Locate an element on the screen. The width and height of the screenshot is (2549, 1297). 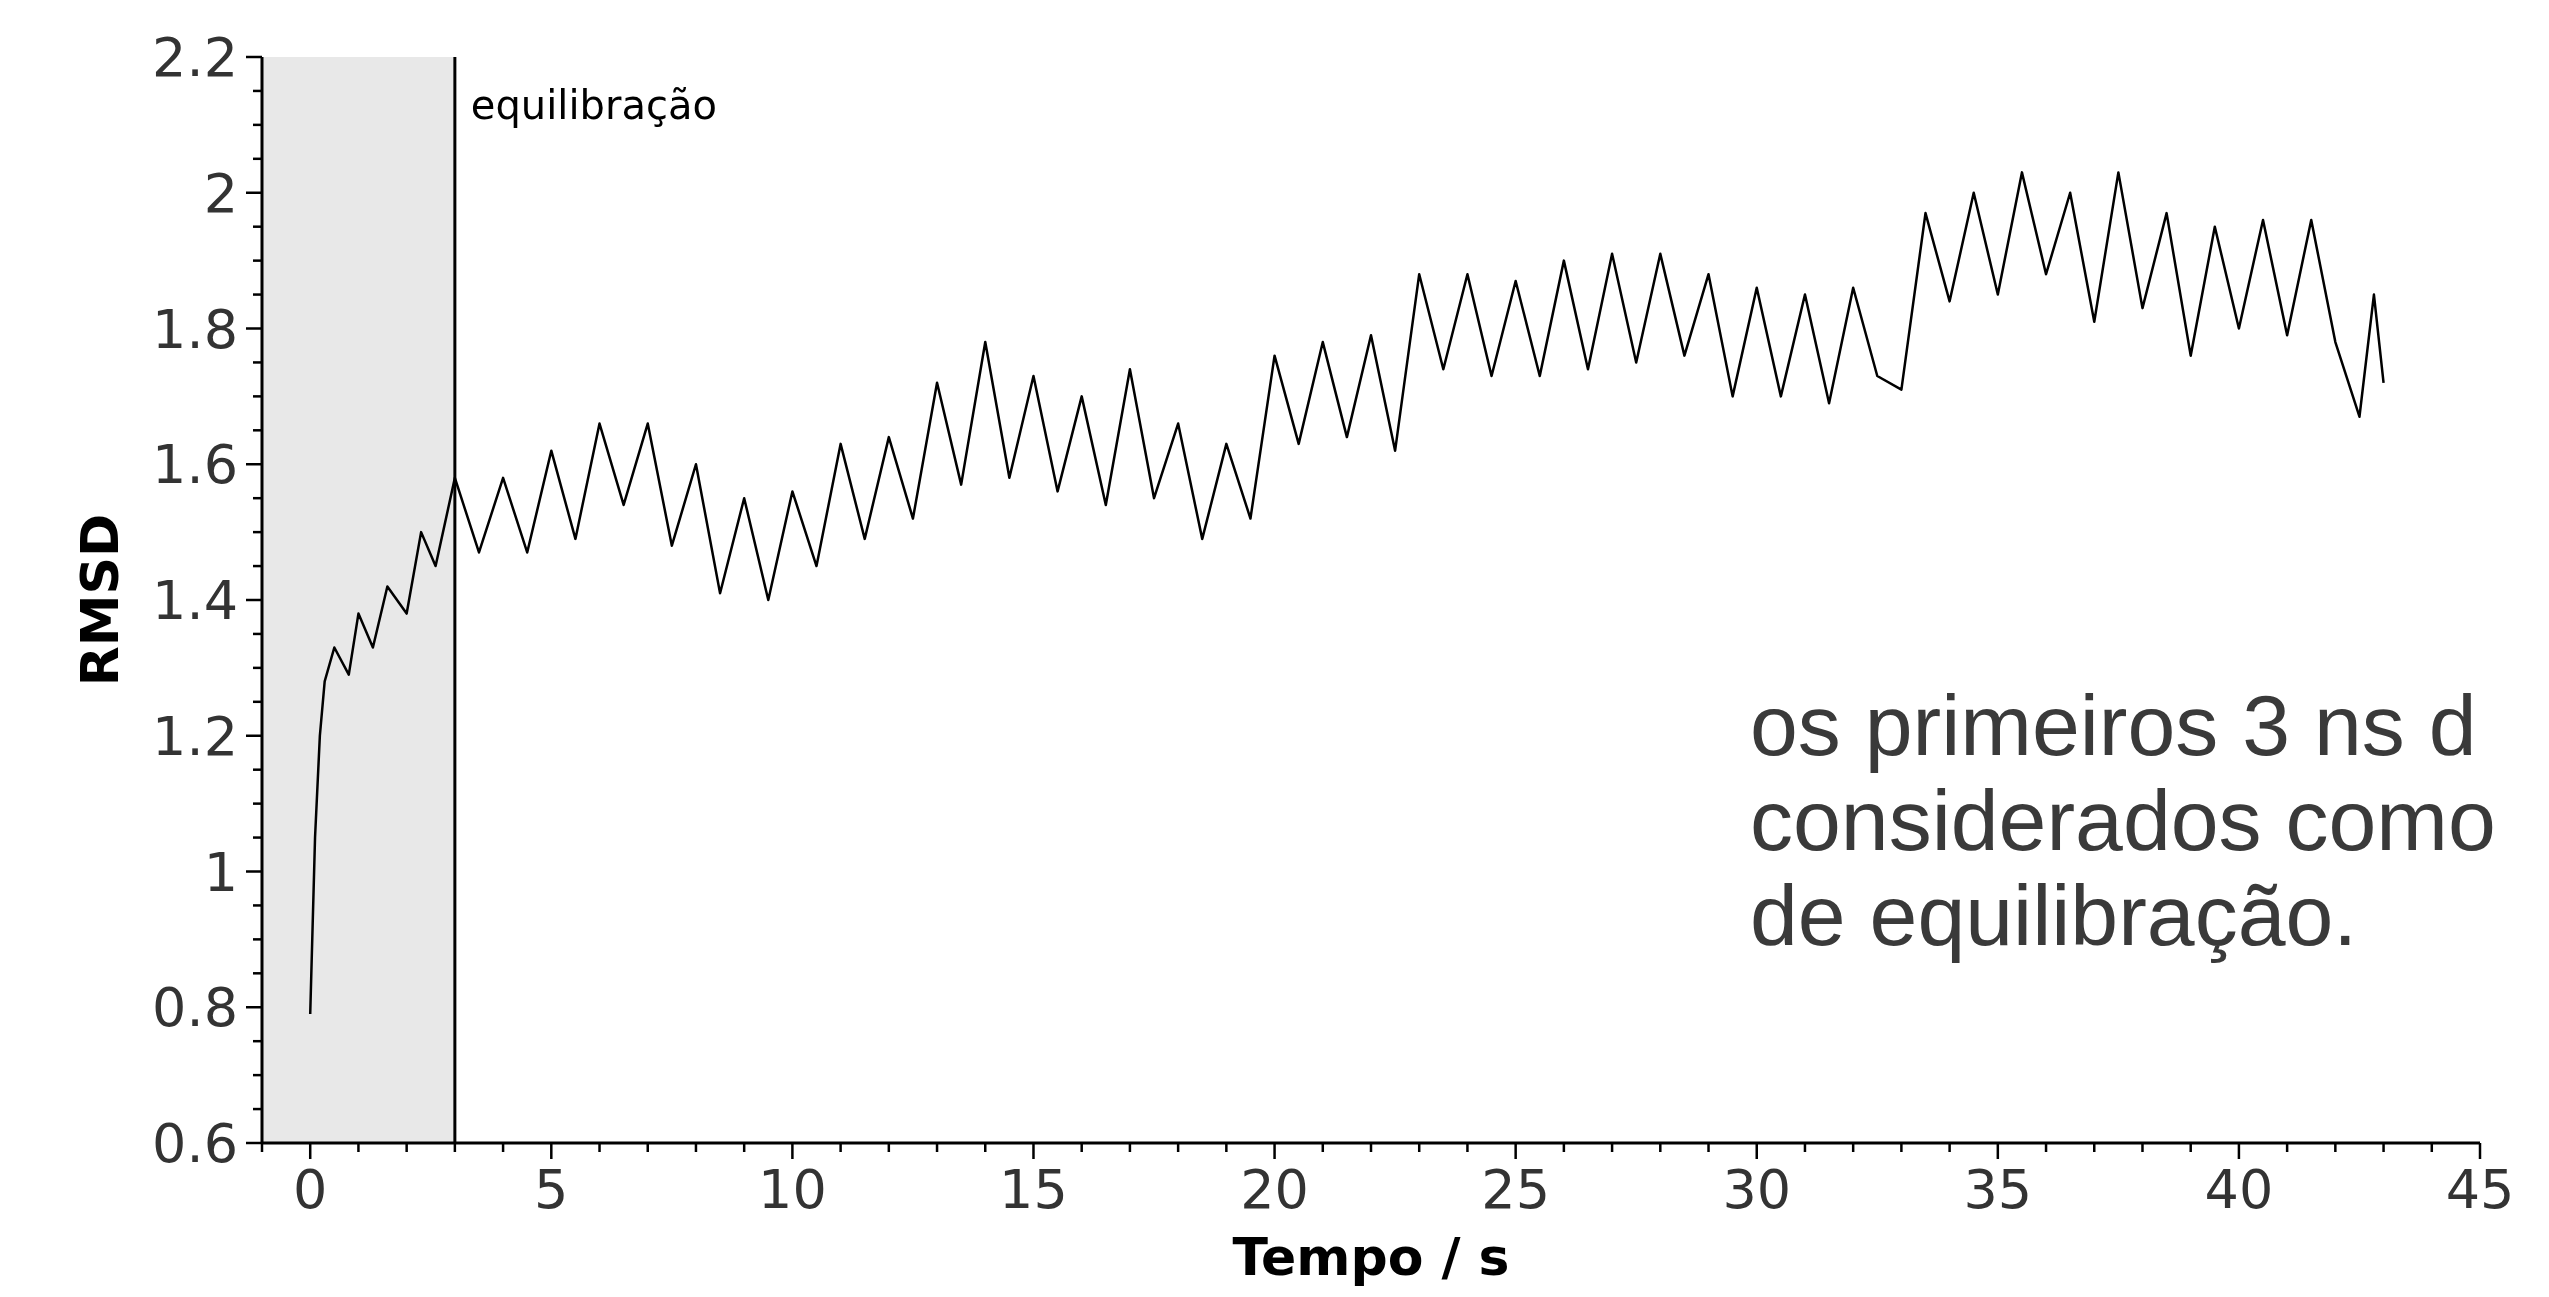
y-tick-label: 1.8 is located at coordinates (195, 329).